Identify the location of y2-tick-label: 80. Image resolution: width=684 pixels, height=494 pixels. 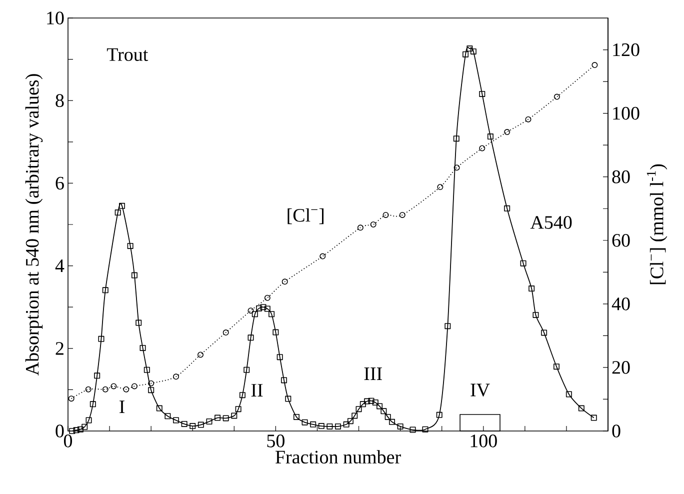
(621, 177).